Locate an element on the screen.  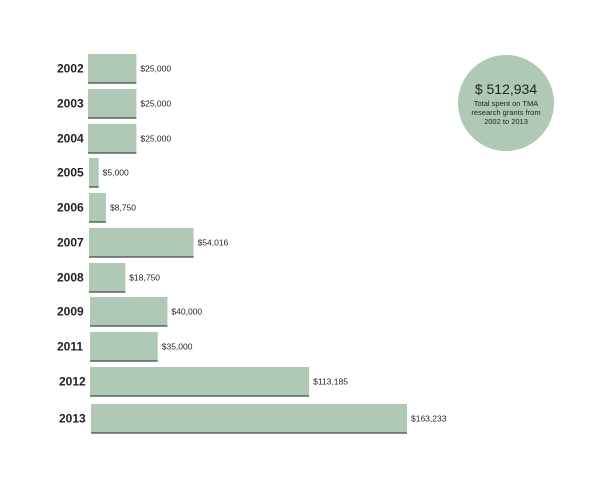
year-label-2007: 2007 is located at coordinates (70, 243).